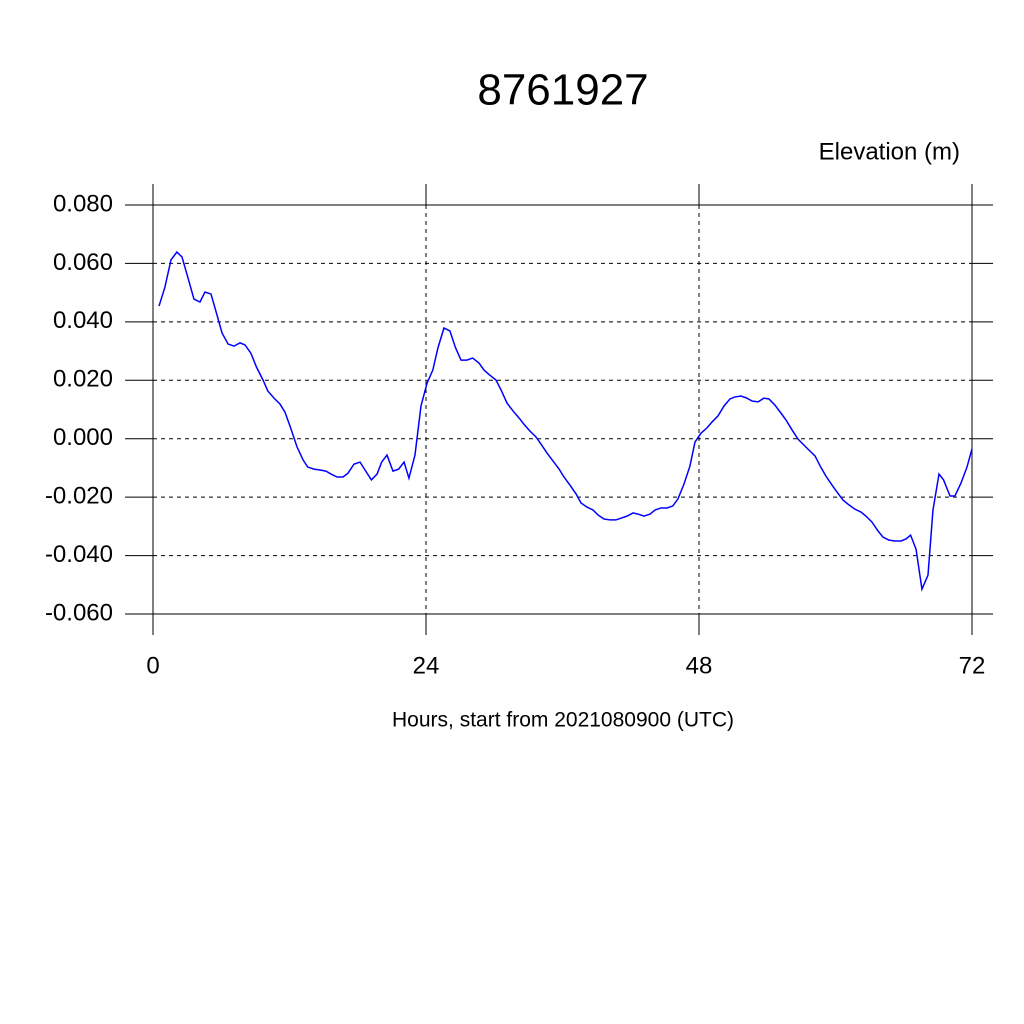 The width and height of the screenshot is (1024, 1024). What do you see at coordinates (889, 151) in the screenshot?
I see `chart-subtitle: Elevation (m)` at bounding box center [889, 151].